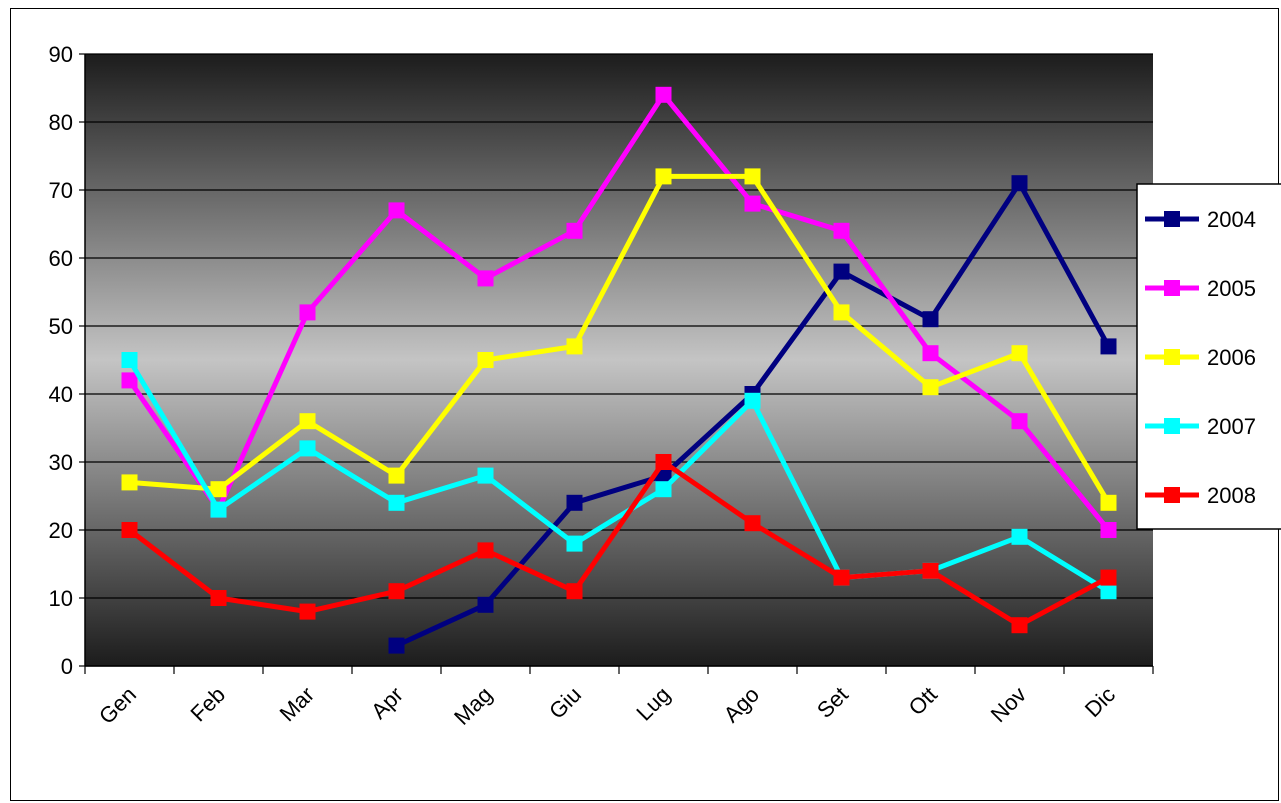  Describe the element at coordinates (1231, 288) in the screenshot. I see `legend-label: 2005` at that location.